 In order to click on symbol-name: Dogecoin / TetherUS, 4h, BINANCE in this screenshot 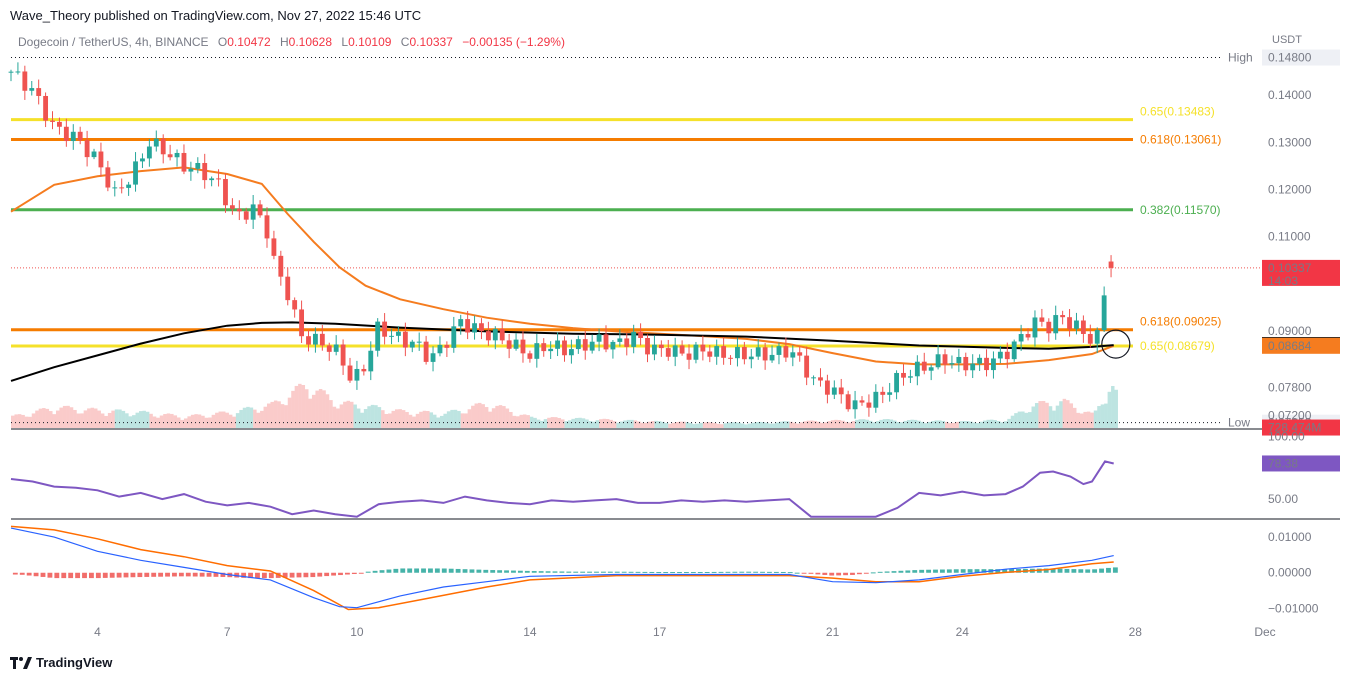, I will do `click(113, 42)`.